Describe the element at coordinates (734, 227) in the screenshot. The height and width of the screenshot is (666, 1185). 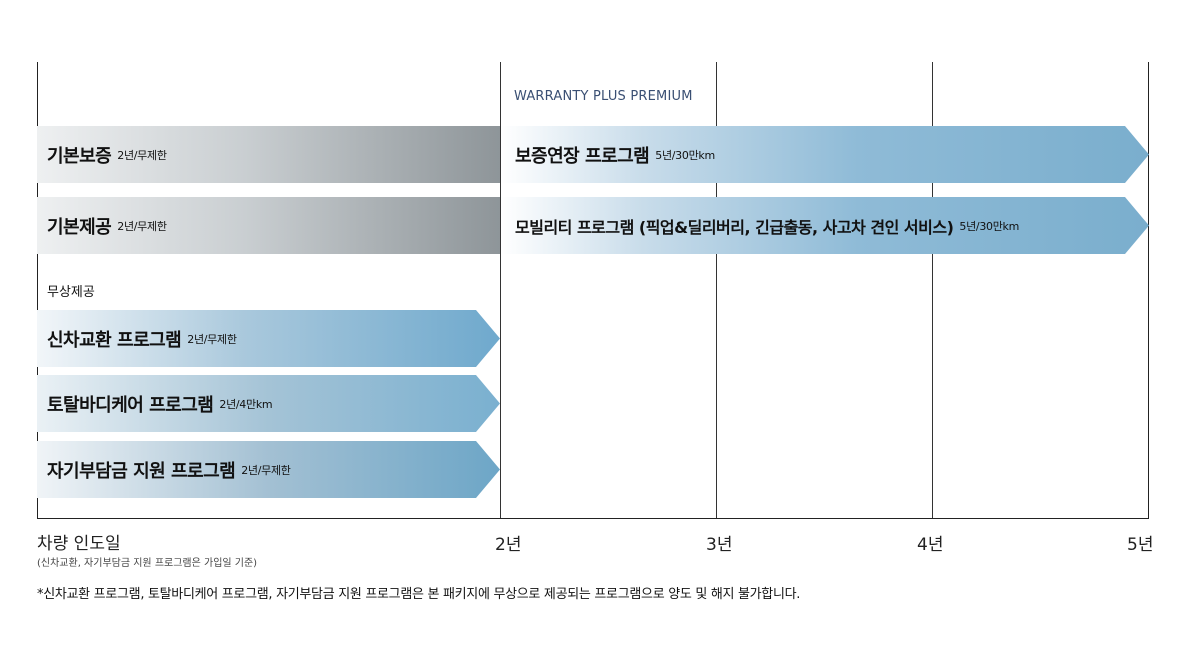
I see `mobility-program-title: 모빌리티 프로그램 (픽업&딜리버리, 긴급출동, 사고차 견인 서비스)` at that location.